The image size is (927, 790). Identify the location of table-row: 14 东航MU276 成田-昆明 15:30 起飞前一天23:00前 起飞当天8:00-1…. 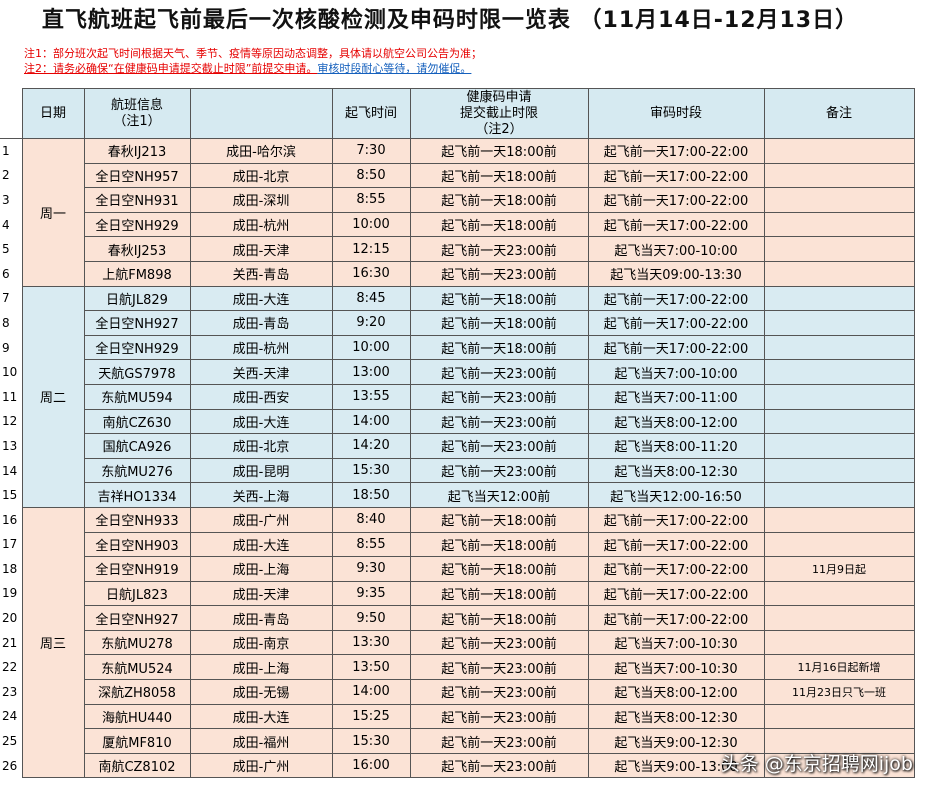
(457, 470).